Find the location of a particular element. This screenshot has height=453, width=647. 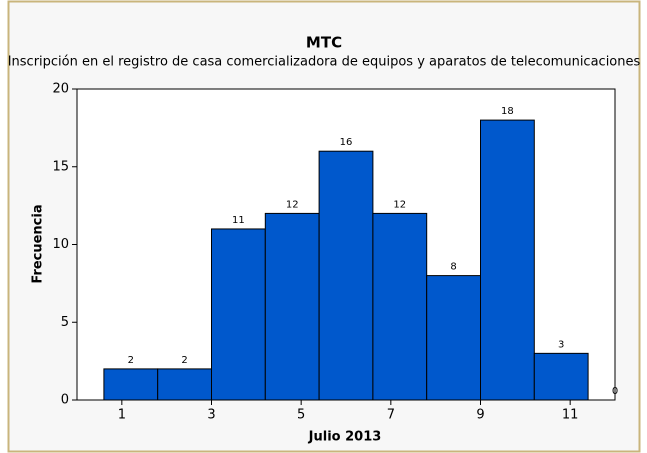

y-tick-label: 5 is located at coordinates (65, 322).